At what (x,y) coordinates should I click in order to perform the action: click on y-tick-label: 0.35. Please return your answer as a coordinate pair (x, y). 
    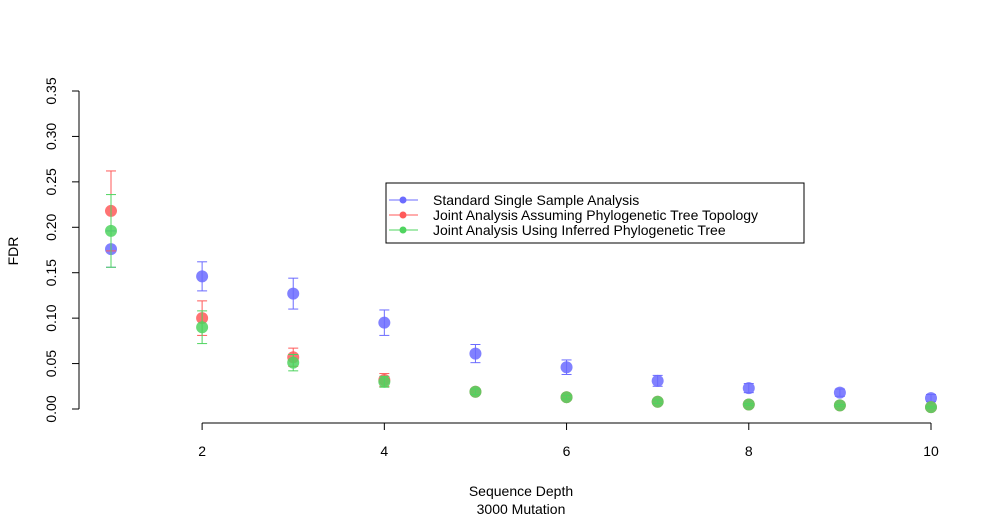
    Looking at the image, I should click on (51, 90).